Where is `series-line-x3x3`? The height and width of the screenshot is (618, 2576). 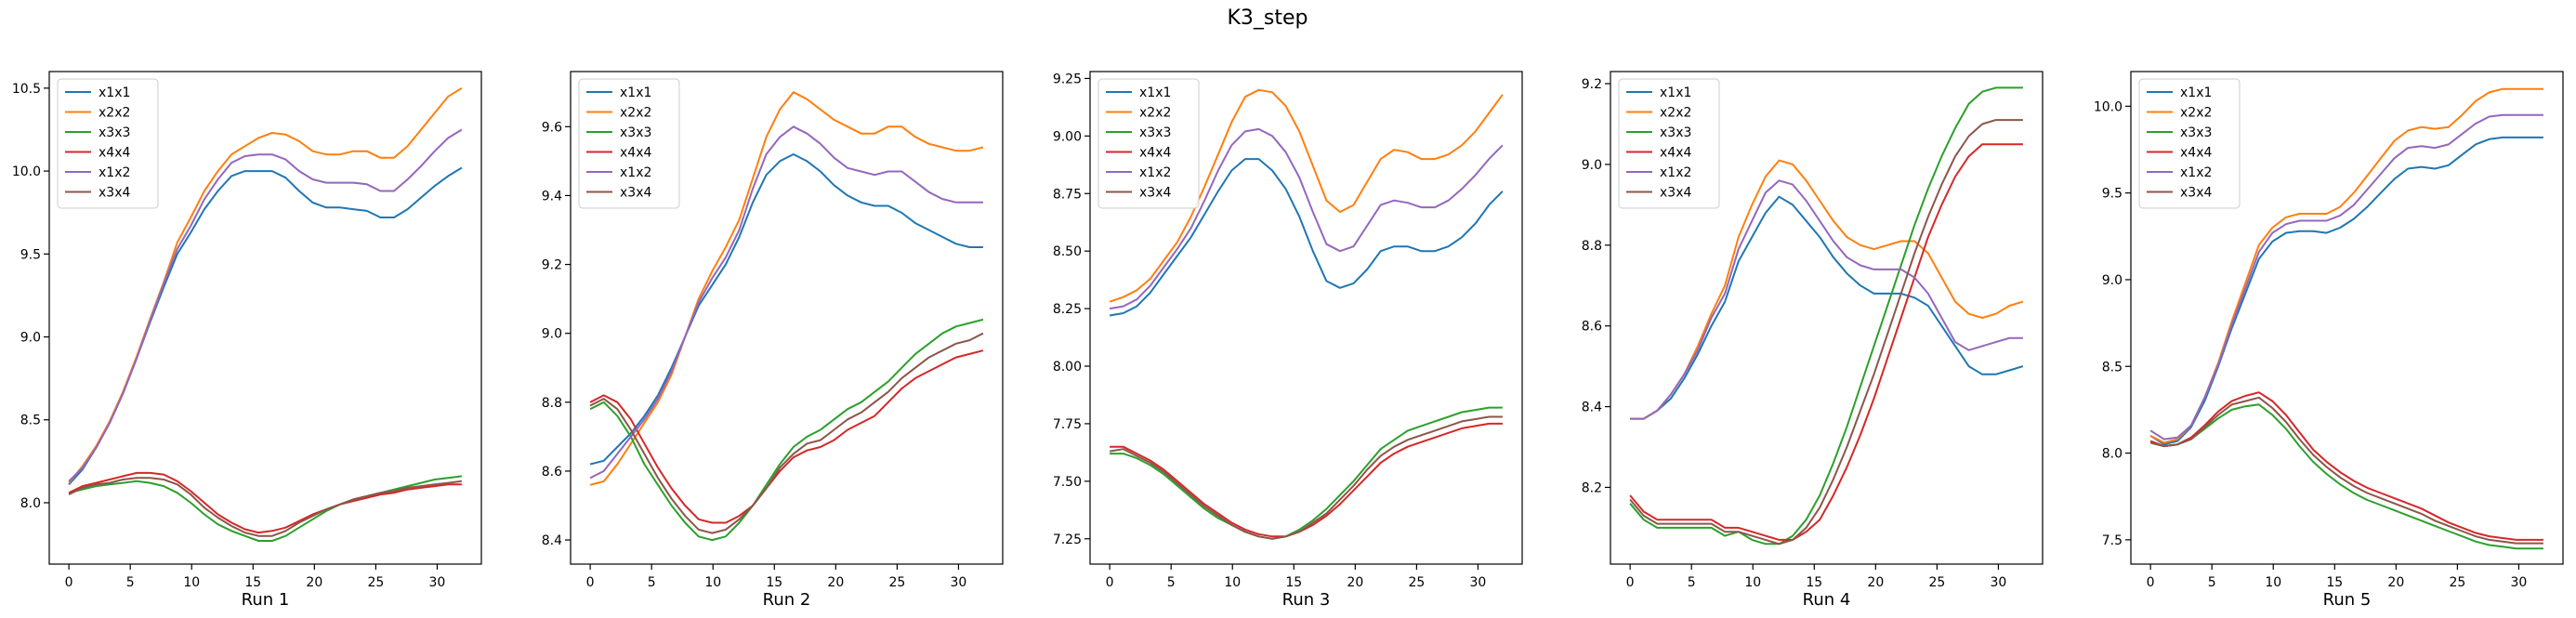 series-line-x3x3 is located at coordinates (786, 430).